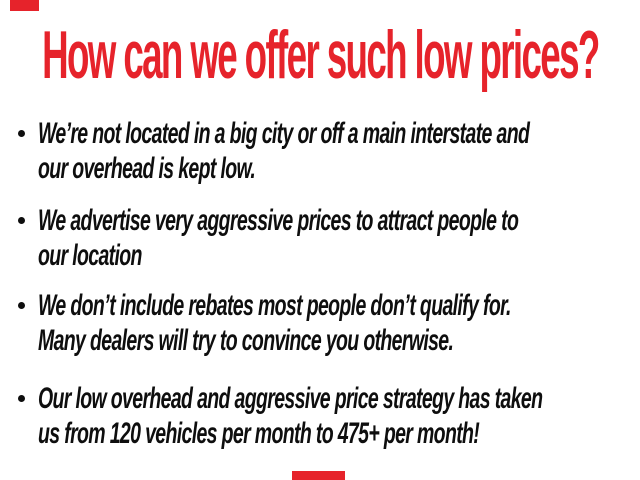  I want to click on bullet-line: our overhead is kept low., so click(147, 168).